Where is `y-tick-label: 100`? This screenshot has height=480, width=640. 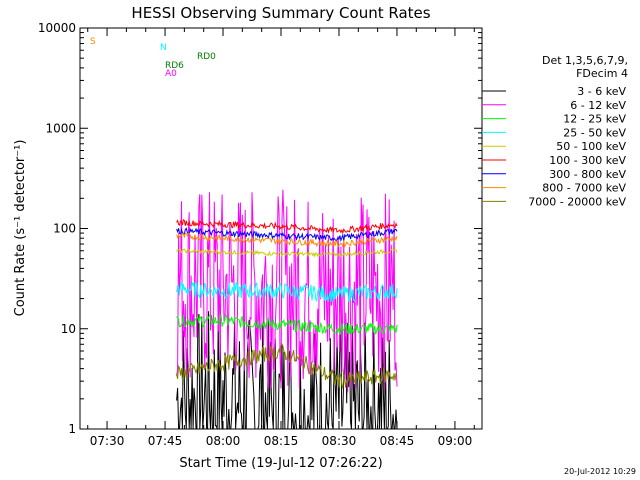 y-tick-label: 100 is located at coordinates (64, 229).